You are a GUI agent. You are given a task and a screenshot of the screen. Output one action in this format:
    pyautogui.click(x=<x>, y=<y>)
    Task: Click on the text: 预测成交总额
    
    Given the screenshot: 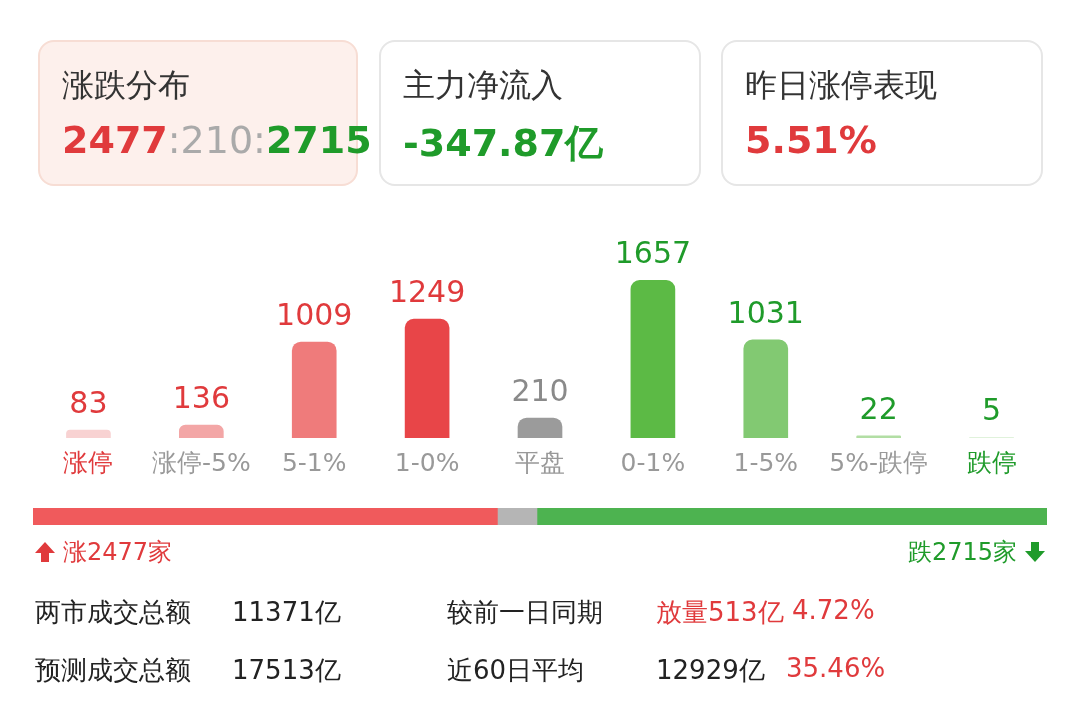 What is the action you would take?
    pyautogui.click(x=113, y=670)
    